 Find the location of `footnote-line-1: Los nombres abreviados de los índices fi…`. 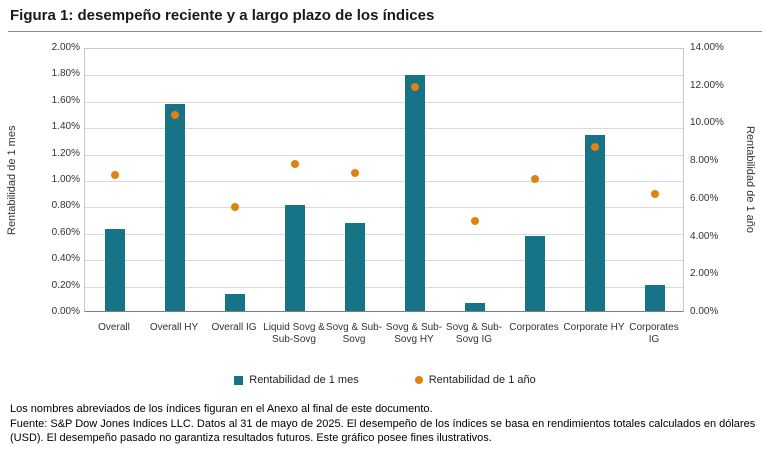

footnote-line-1: Los nombres abreviados de los índices fi… is located at coordinates (221, 409).